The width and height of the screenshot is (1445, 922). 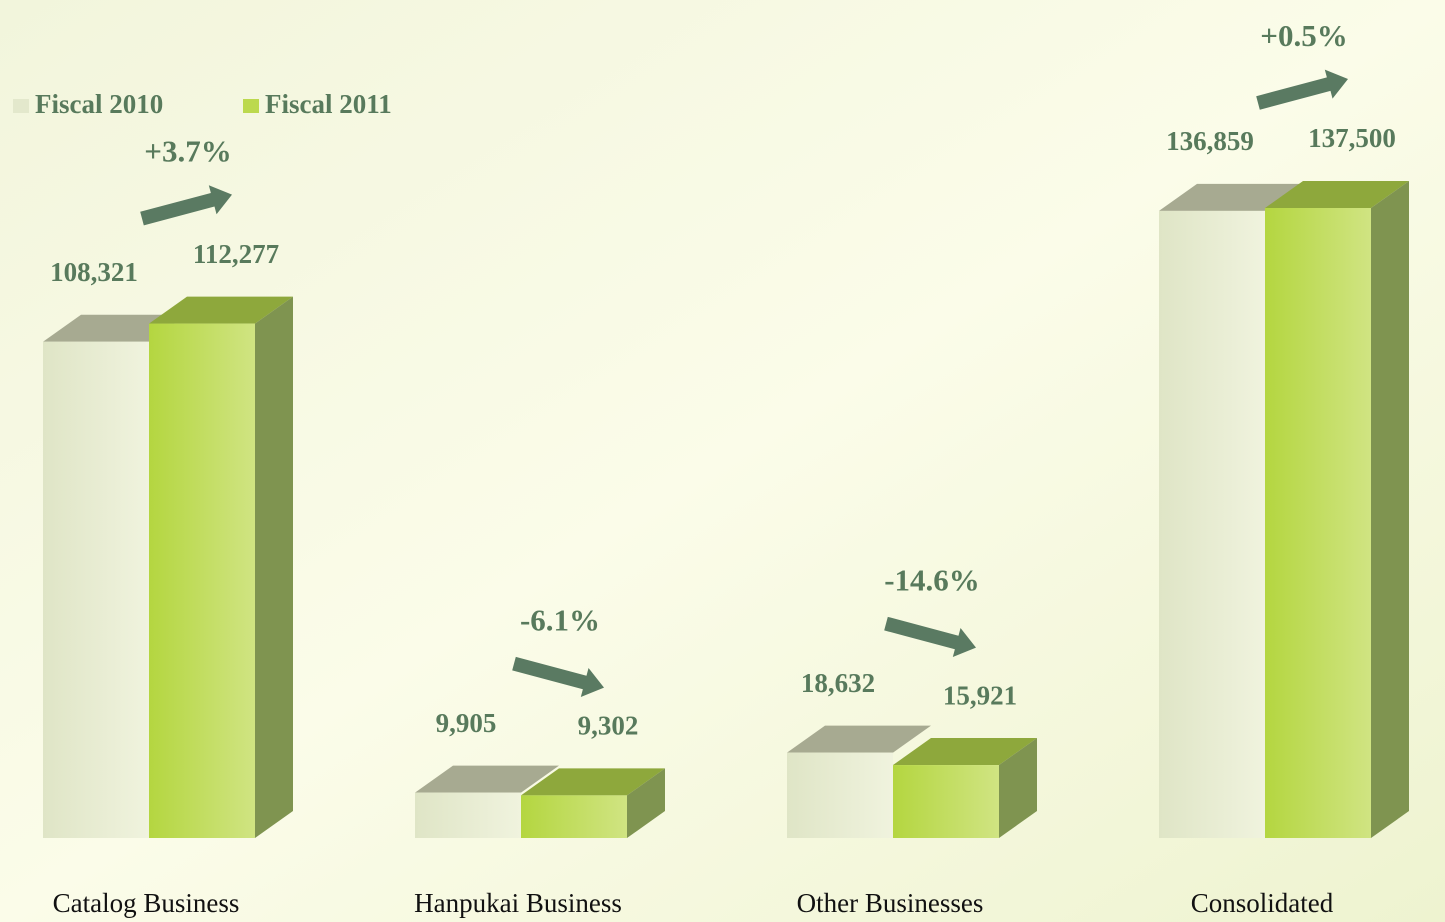 What do you see at coordinates (94, 272) in the screenshot?
I see `value-label: 108,321` at bounding box center [94, 272].